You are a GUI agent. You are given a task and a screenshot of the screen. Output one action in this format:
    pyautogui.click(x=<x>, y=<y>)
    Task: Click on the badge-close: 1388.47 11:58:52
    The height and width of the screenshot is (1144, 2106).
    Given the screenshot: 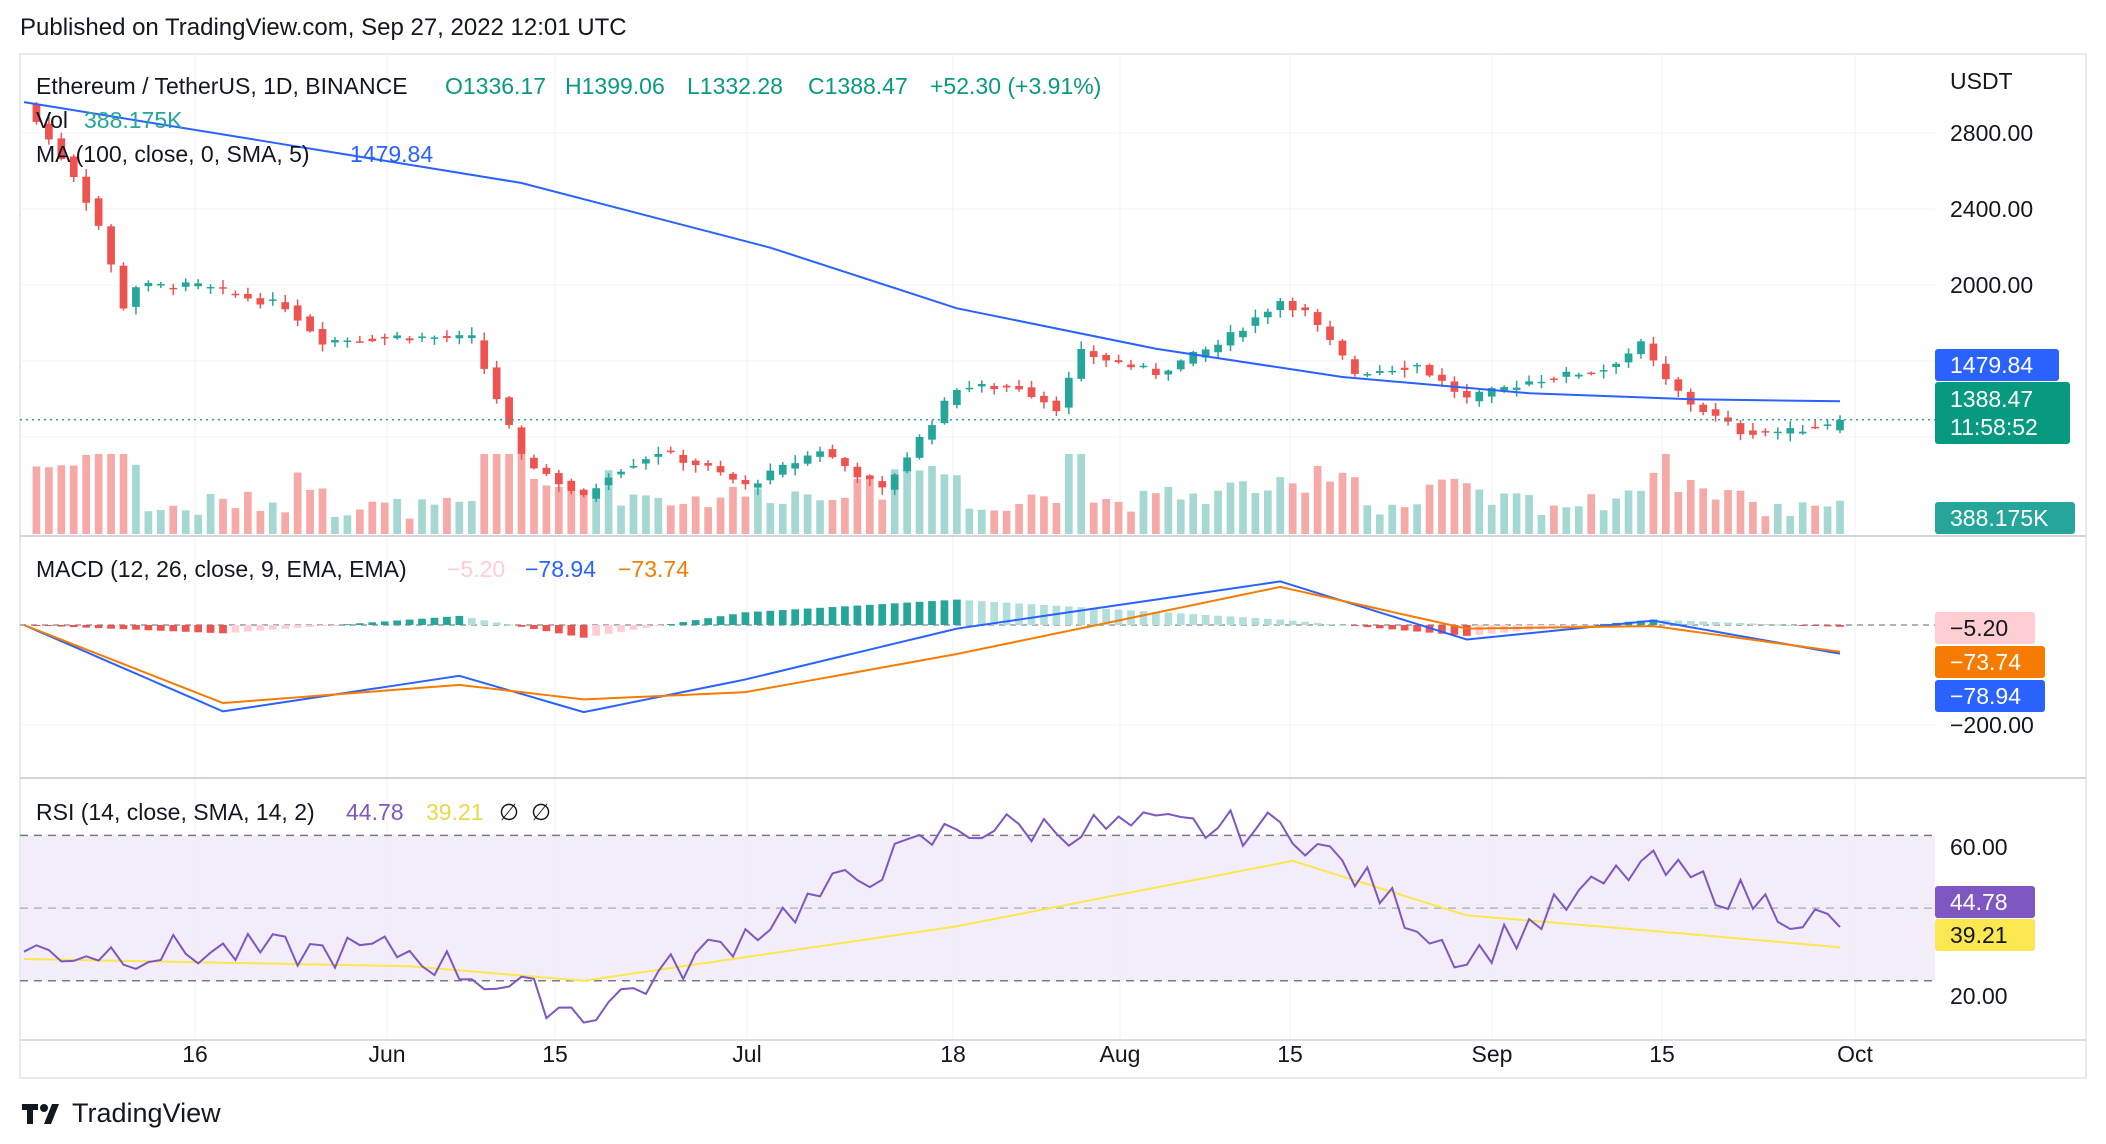 What is the action you would take?
    pyautogui.click(x=2002, y=413)
    